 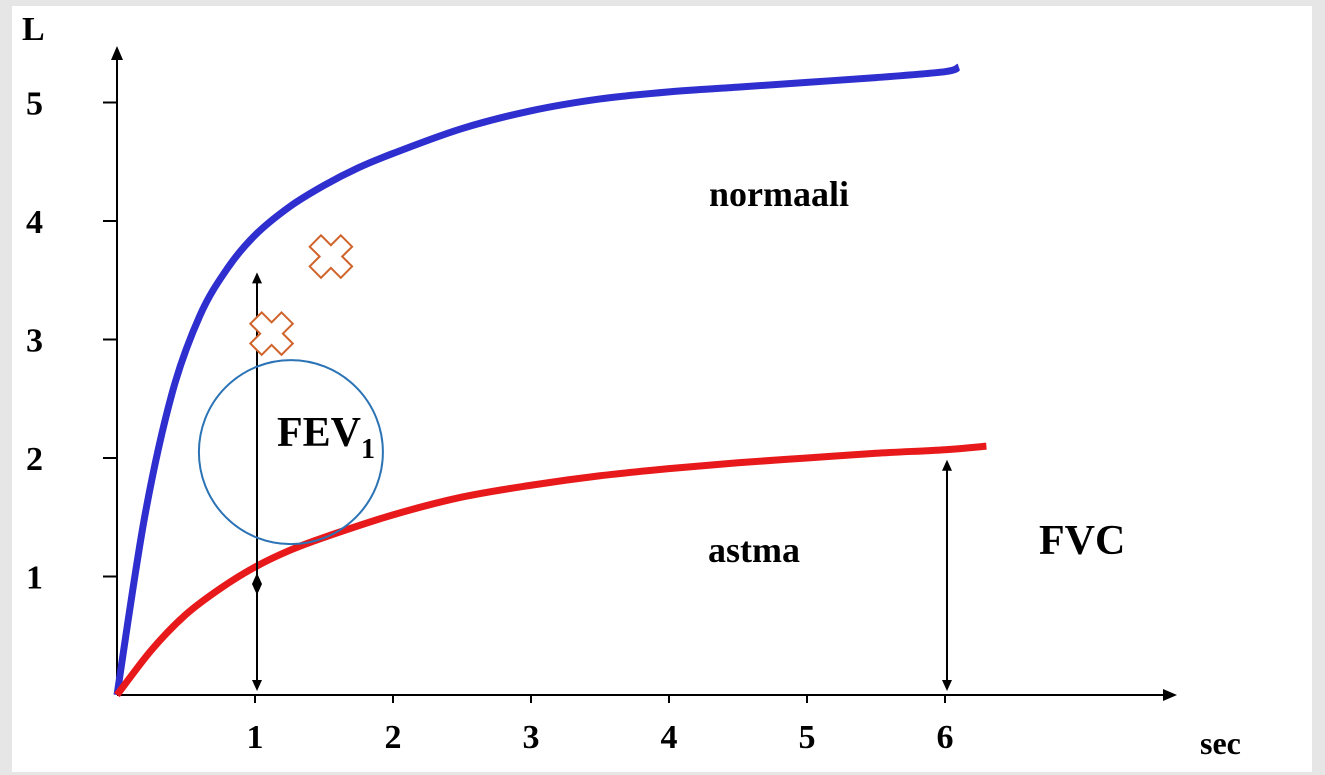 I want to click on fev1-lower-arrow-head-bottom, so click(x=257, y=685).